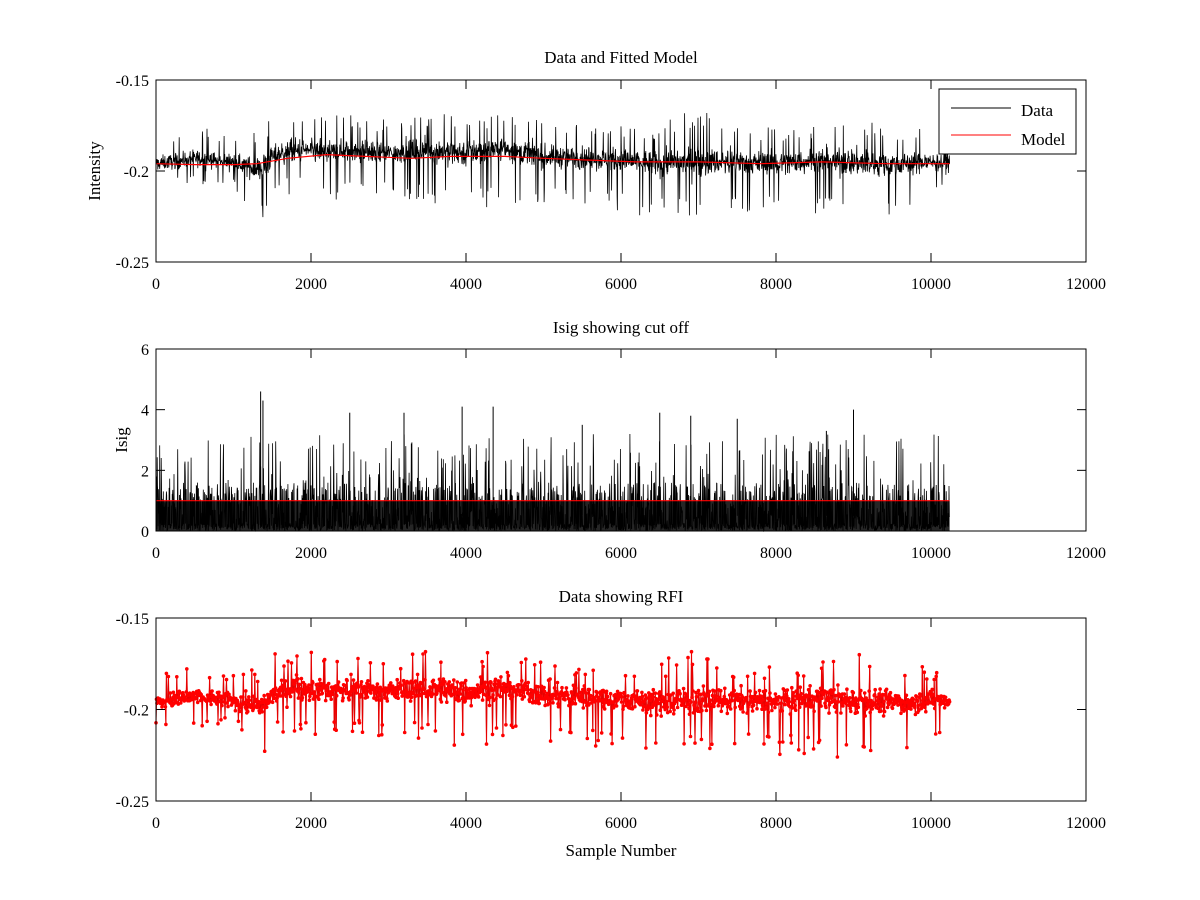 The width and height of the screenshot is (1200, 900). What do you see at coordinates (552, 159) in the screenshot?
I see `series-model-line` at bounding box center [552, 159].